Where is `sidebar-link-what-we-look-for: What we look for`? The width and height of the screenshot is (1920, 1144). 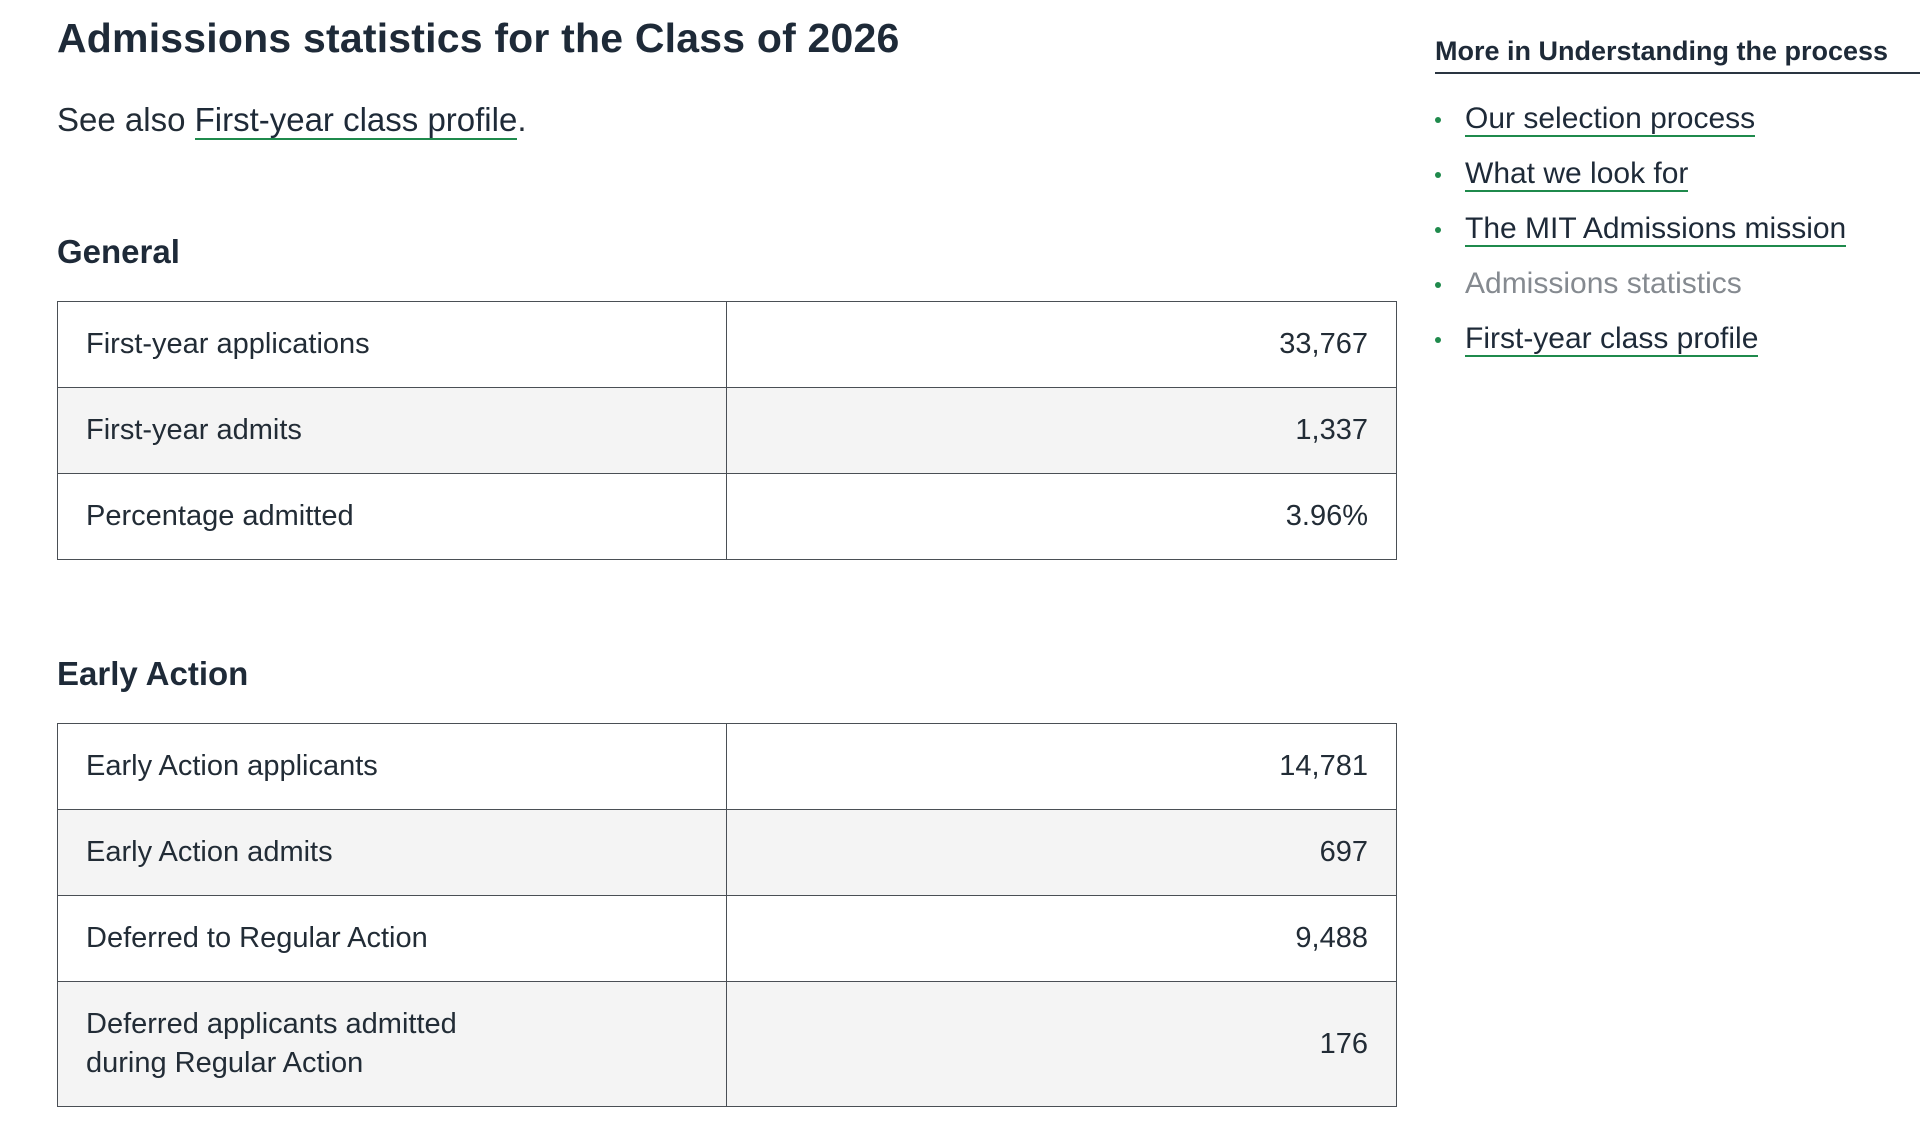
sidebar-link-what-we-look-for: What we look for is located at coordinates (1577, 174).